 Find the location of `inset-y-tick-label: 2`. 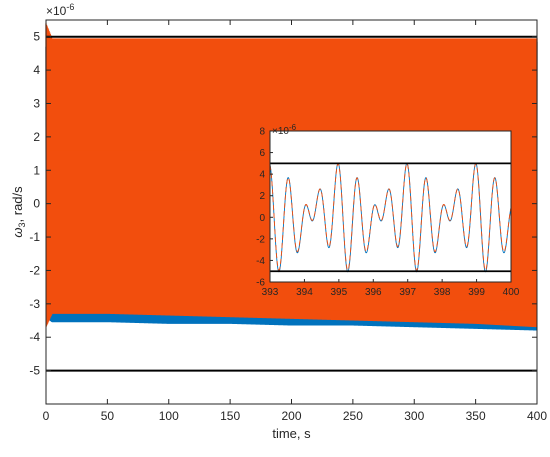

inset-y-tick-label: 2 is located at coordinates (262, 196).